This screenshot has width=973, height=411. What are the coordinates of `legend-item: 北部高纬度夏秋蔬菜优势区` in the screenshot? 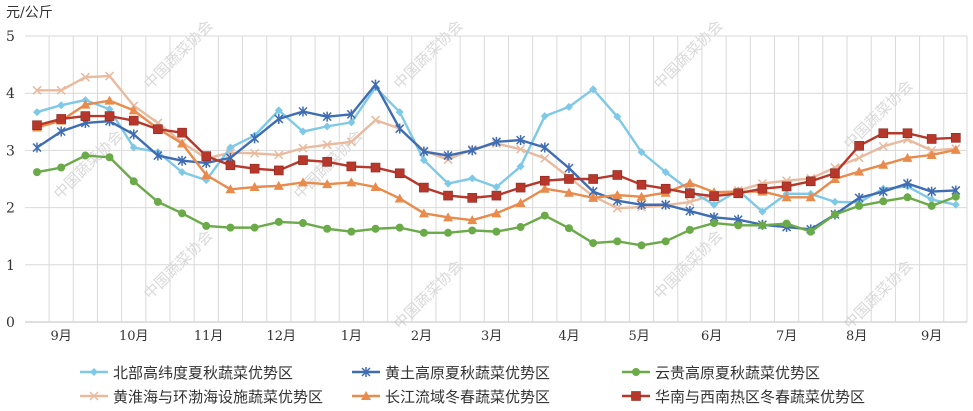 It's located at (186, 373).